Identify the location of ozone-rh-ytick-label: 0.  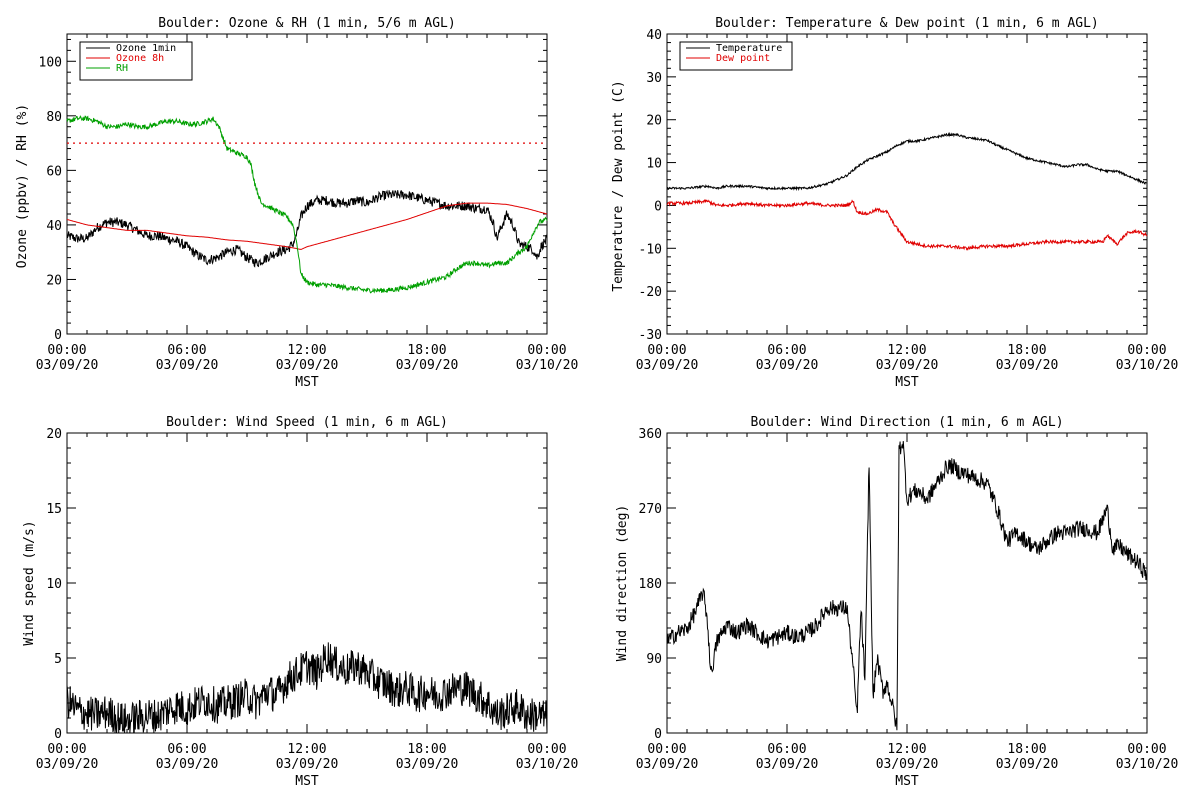
(58, 335).